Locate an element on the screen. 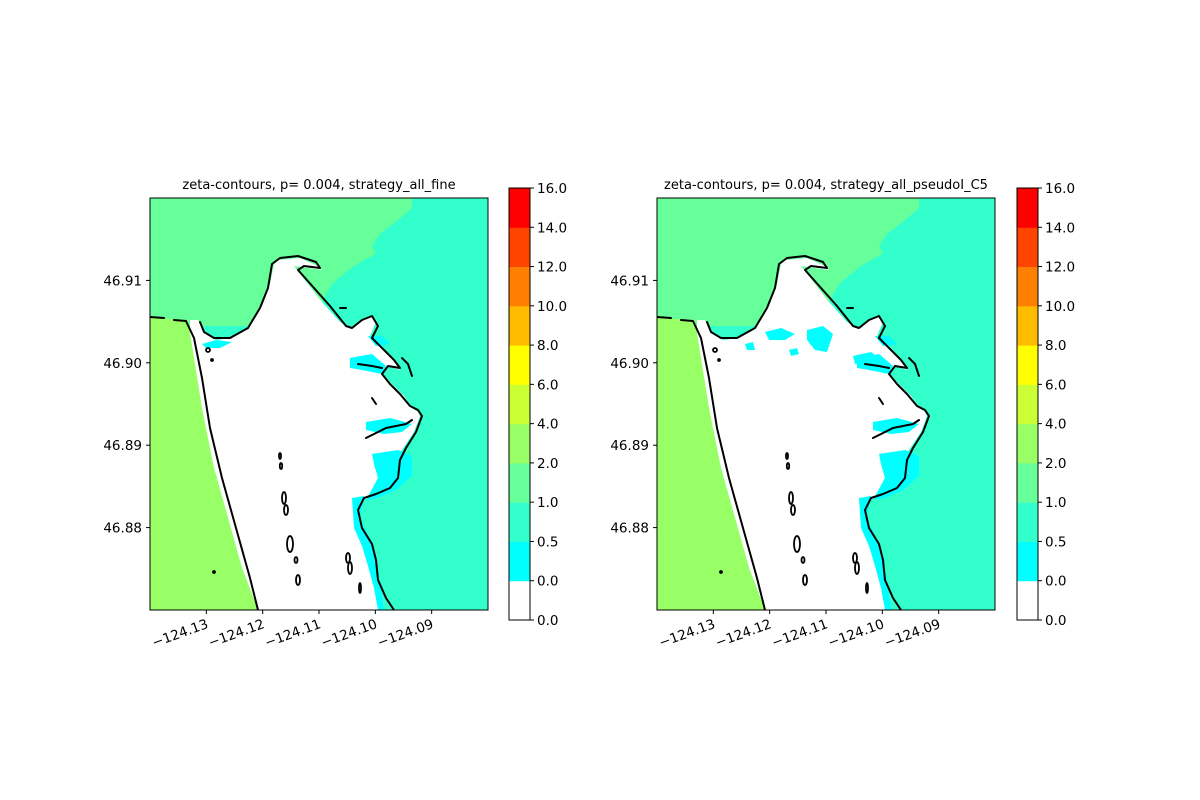  left-x-tick-label: −124.12 is located at coordinates (236, 633).